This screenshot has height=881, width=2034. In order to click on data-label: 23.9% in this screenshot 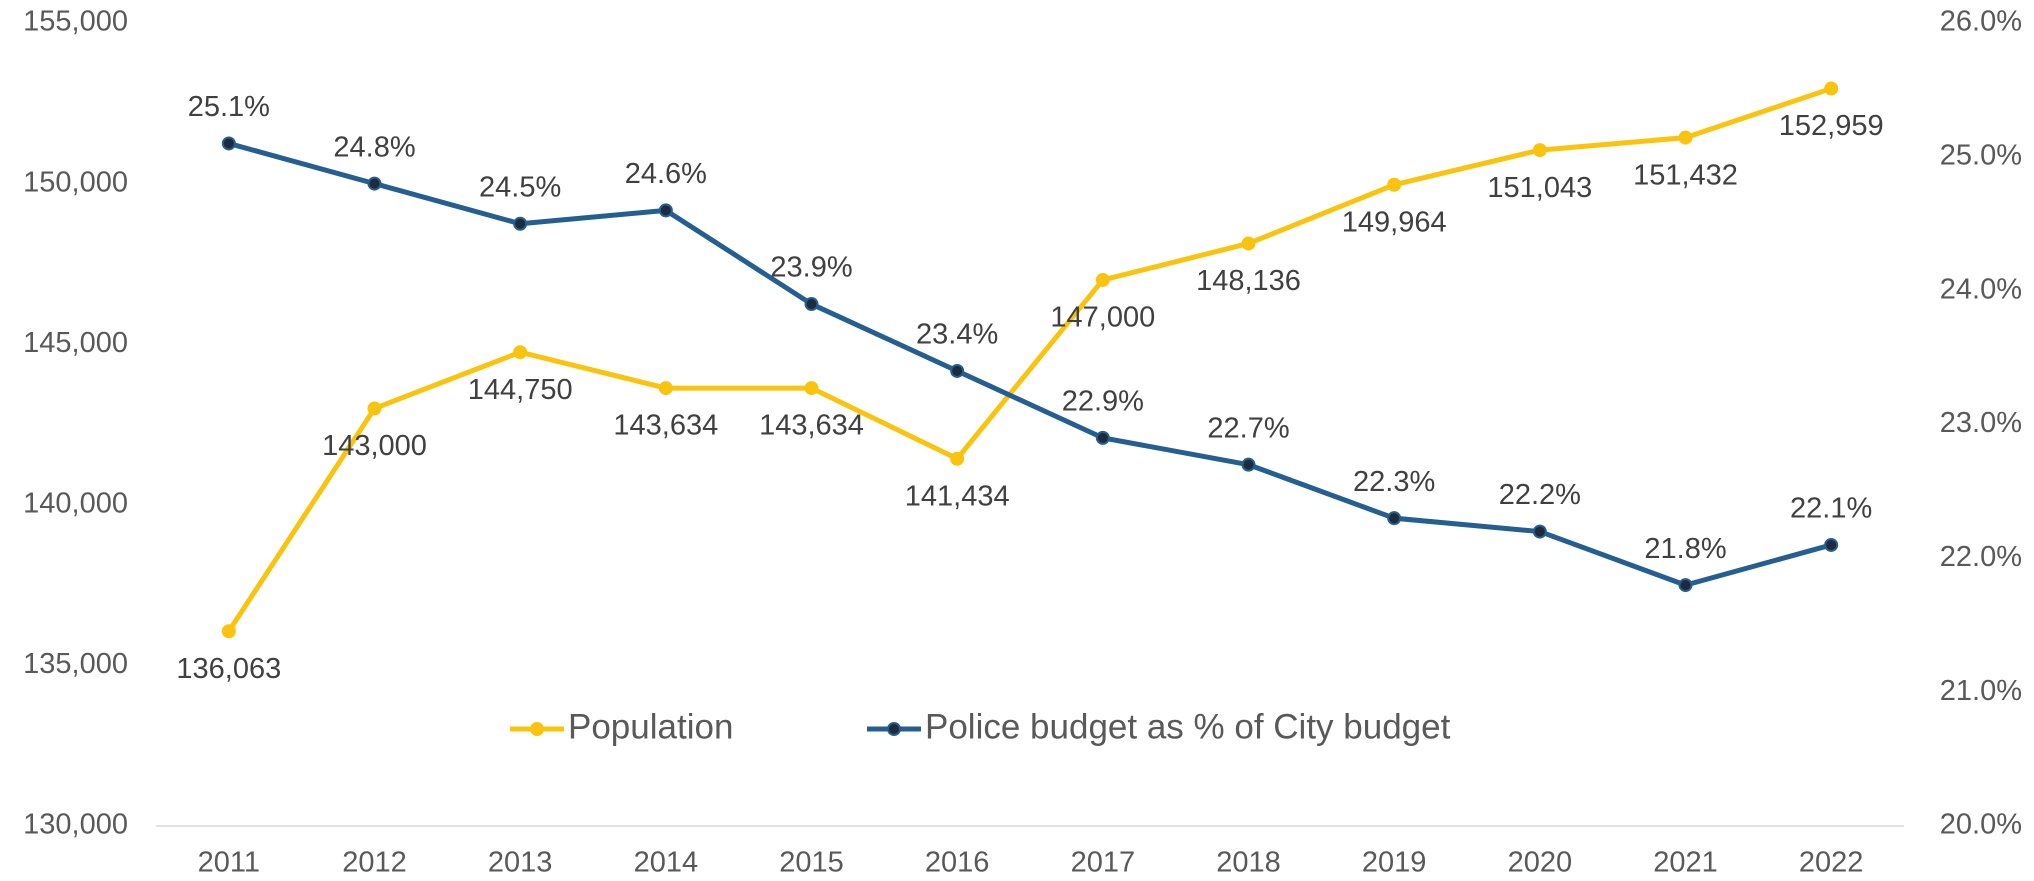, I will do `click(811, 268)`.